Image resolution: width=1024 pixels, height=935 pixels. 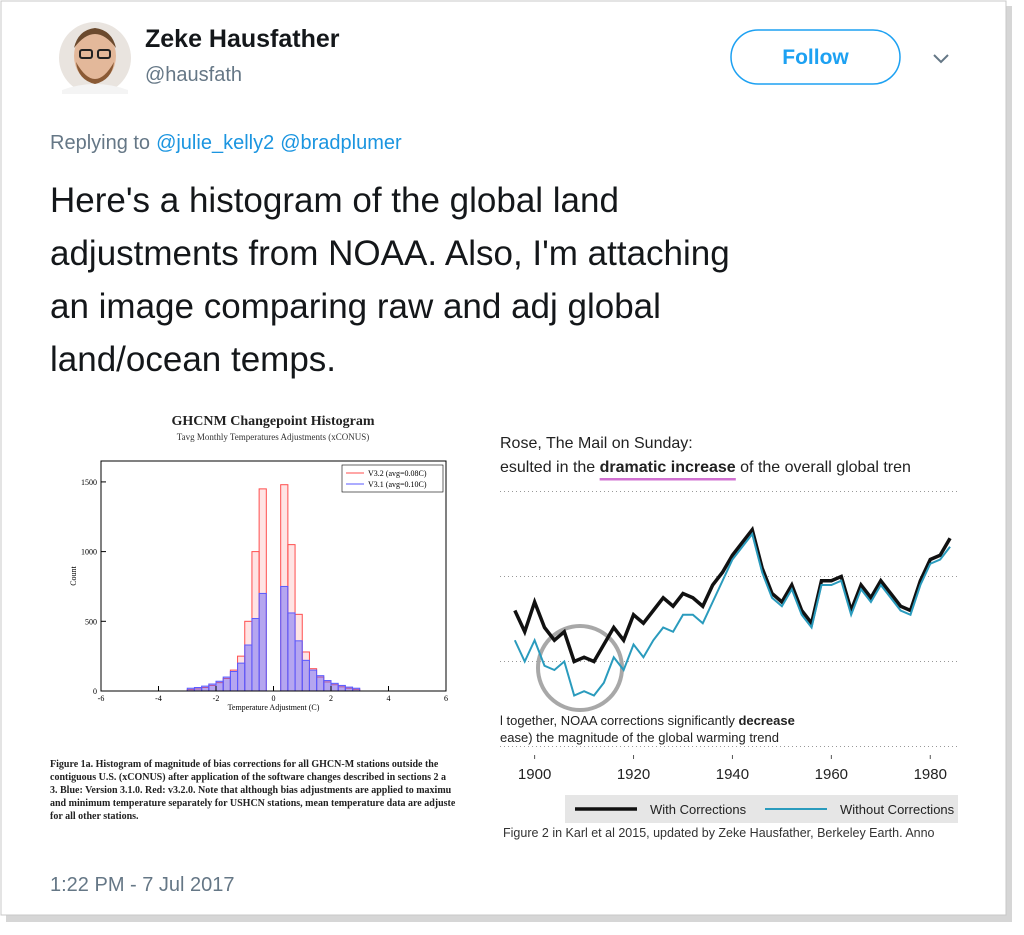 I want to click on headline-part: esulted in the, so click(x=550, y=467).